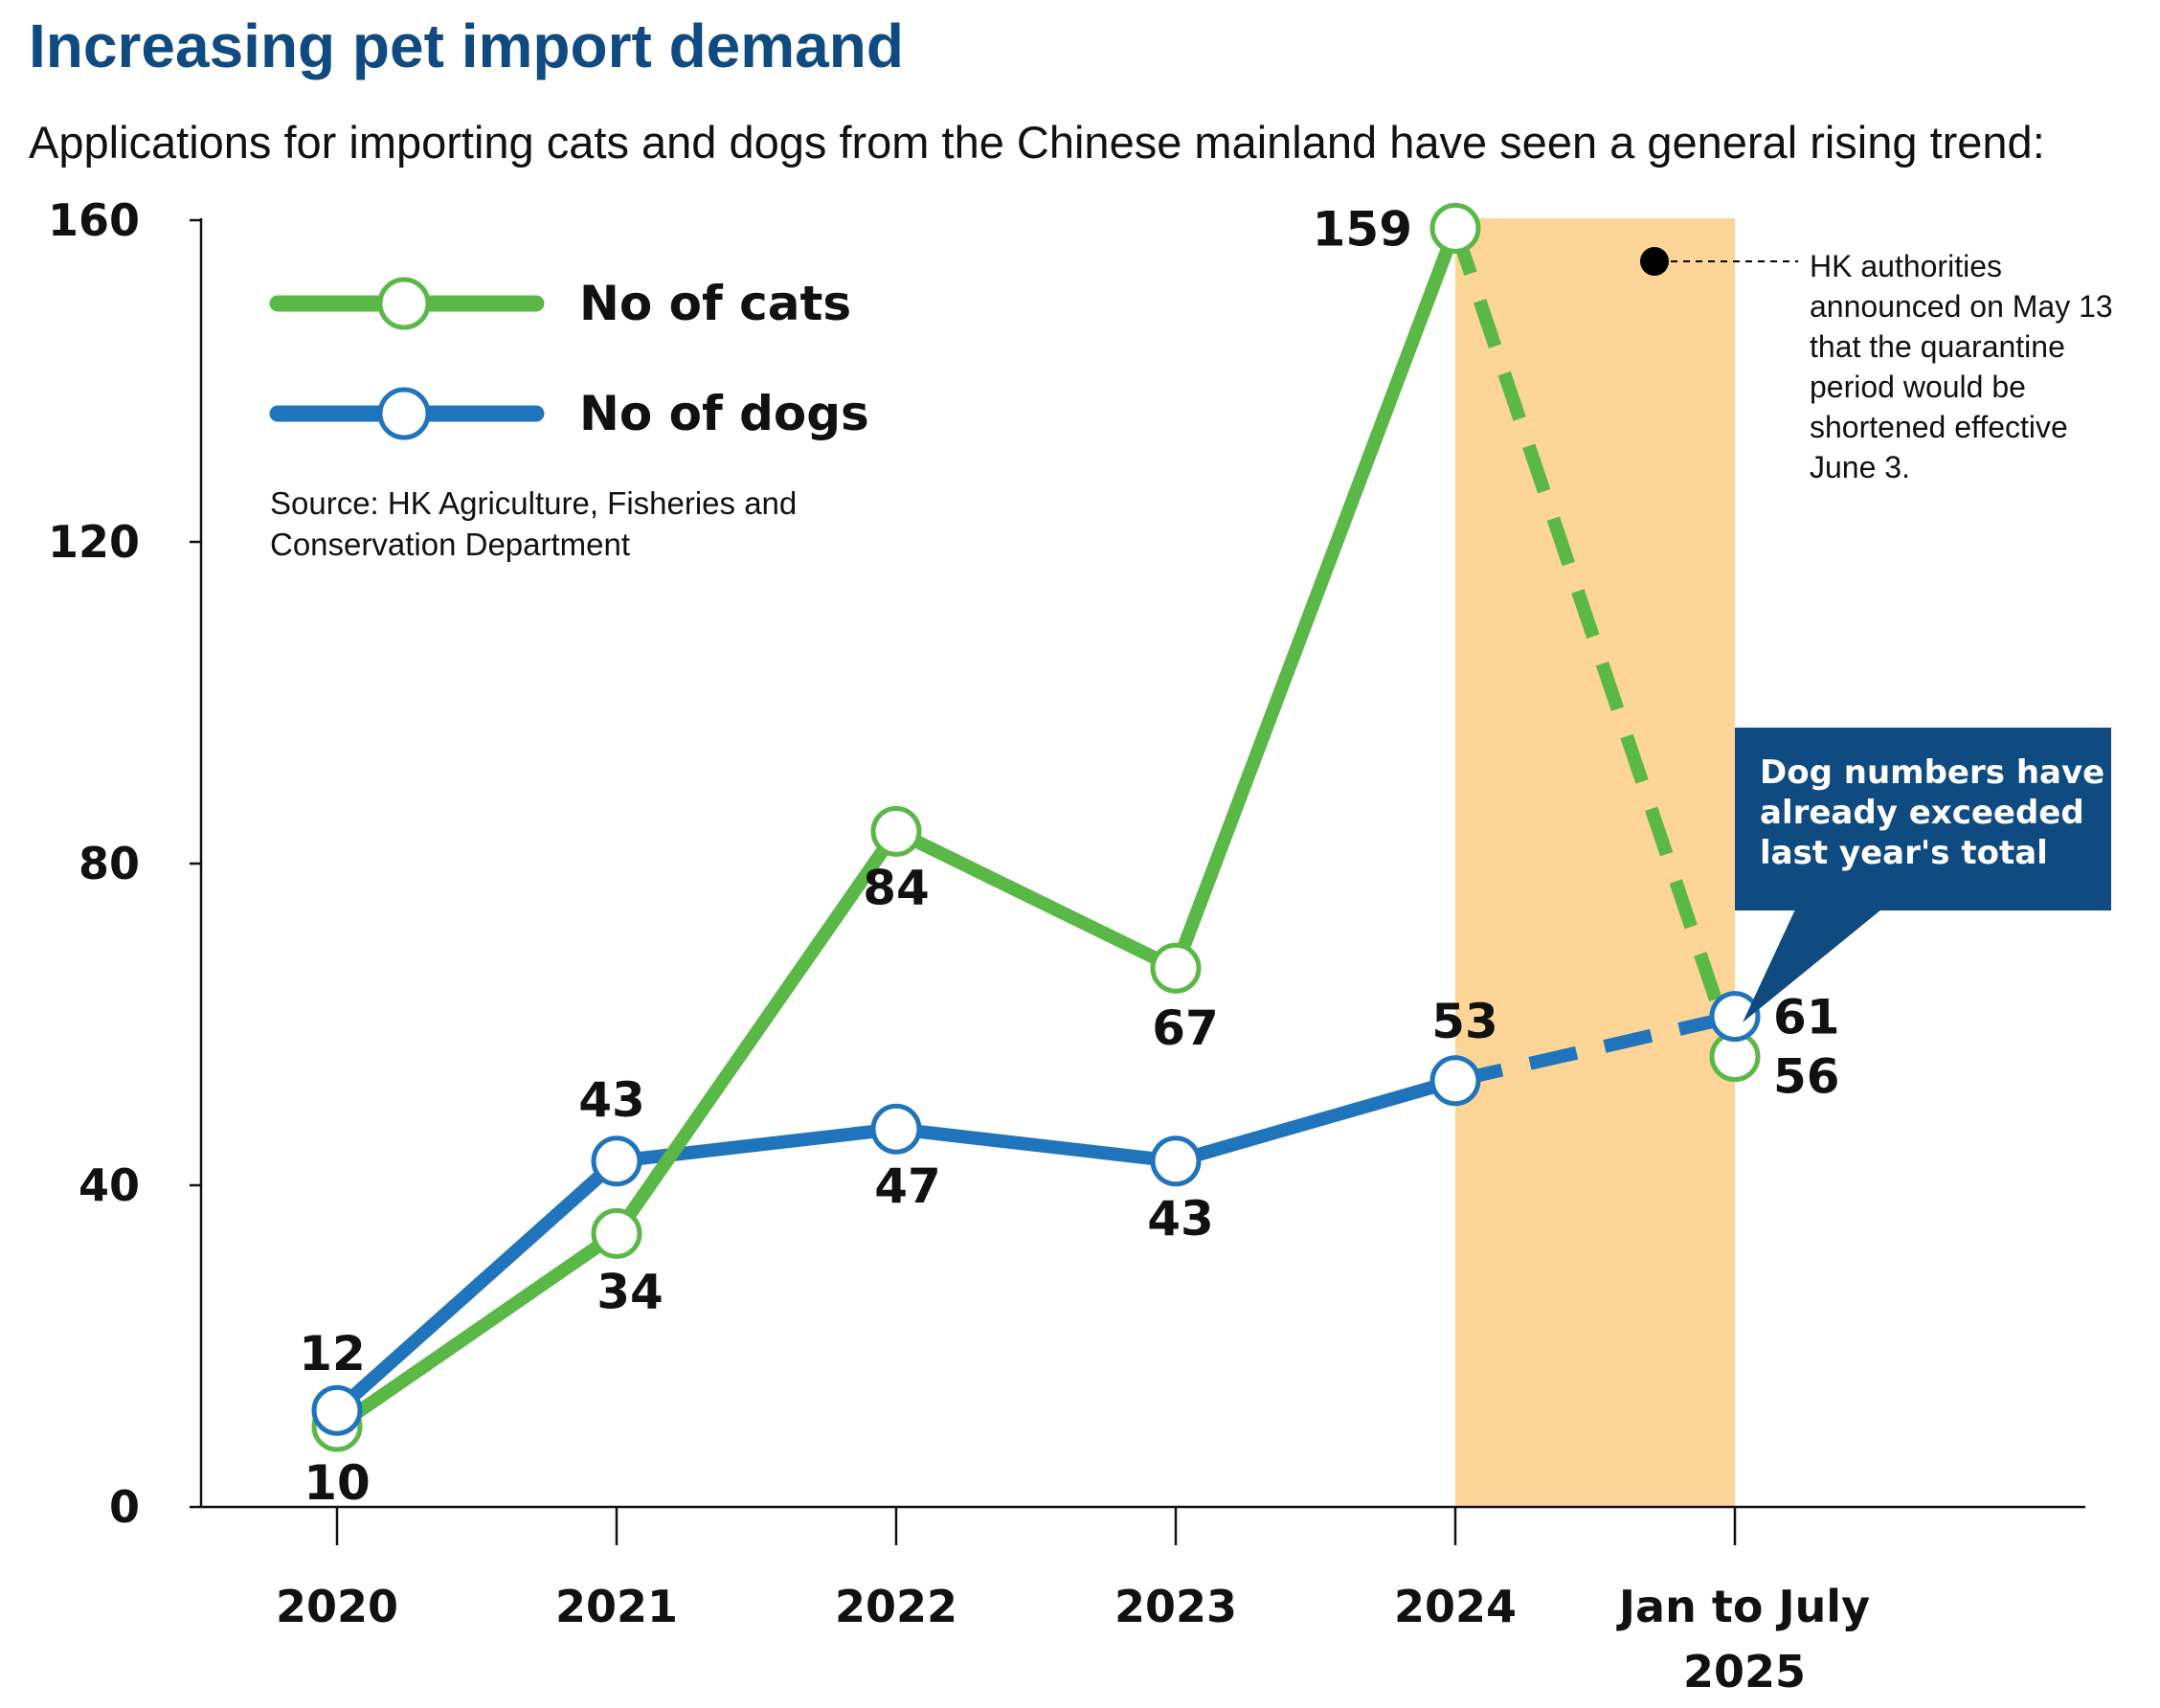 This screenshot has height=1708, width=2160. What do you see at coordinates (1176, 1606) in the screenshot?
I see `x-tick-label: 2023` at bounding box center [1176, 1606].